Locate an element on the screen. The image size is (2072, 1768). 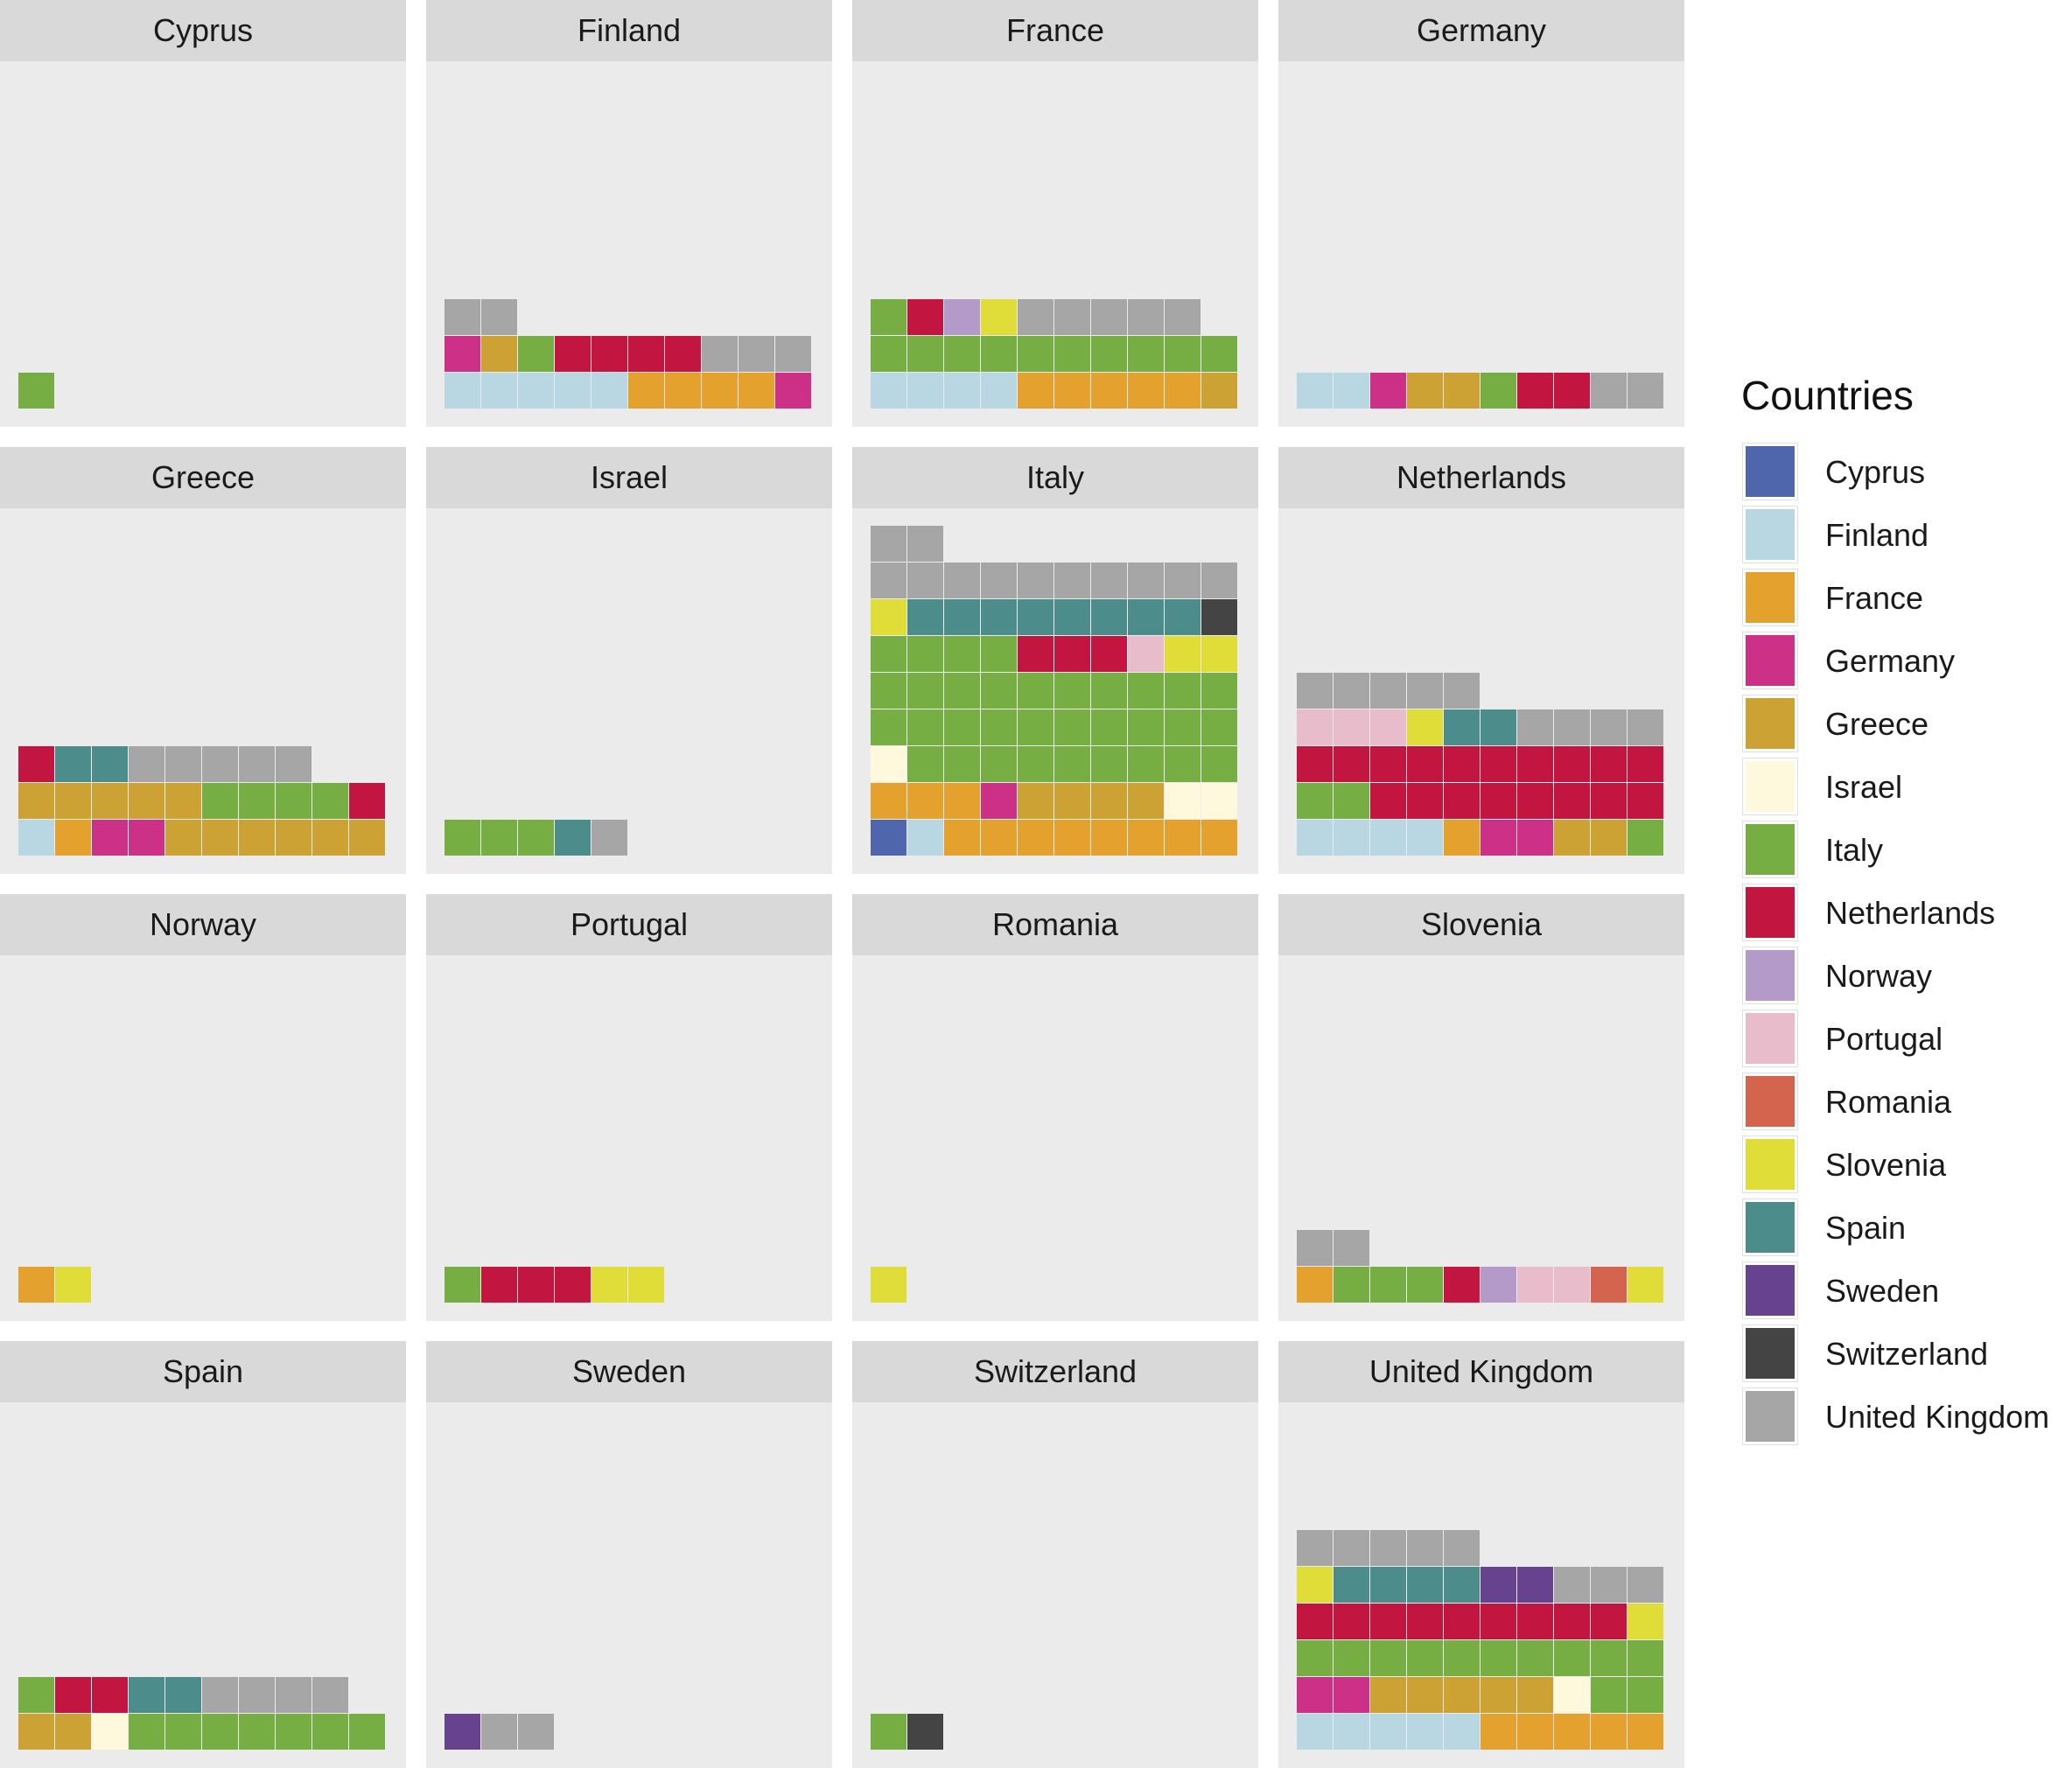
facet-panel-slovenia: Slovenia is located at coordinates (1481, 1107).